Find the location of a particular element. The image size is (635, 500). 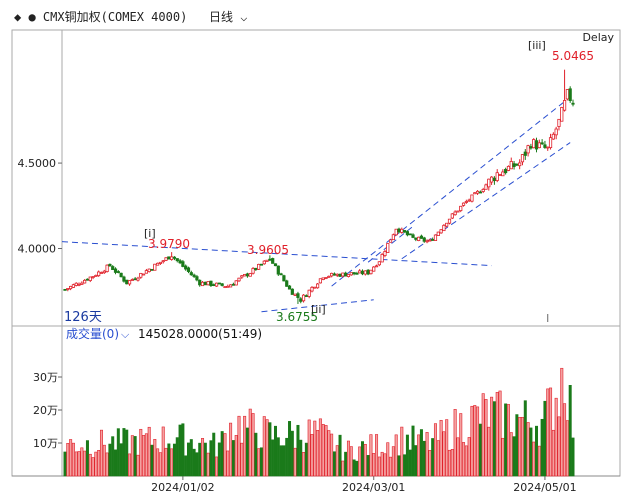

bar-count-label: 126天 is located at coordinates (83, 317).